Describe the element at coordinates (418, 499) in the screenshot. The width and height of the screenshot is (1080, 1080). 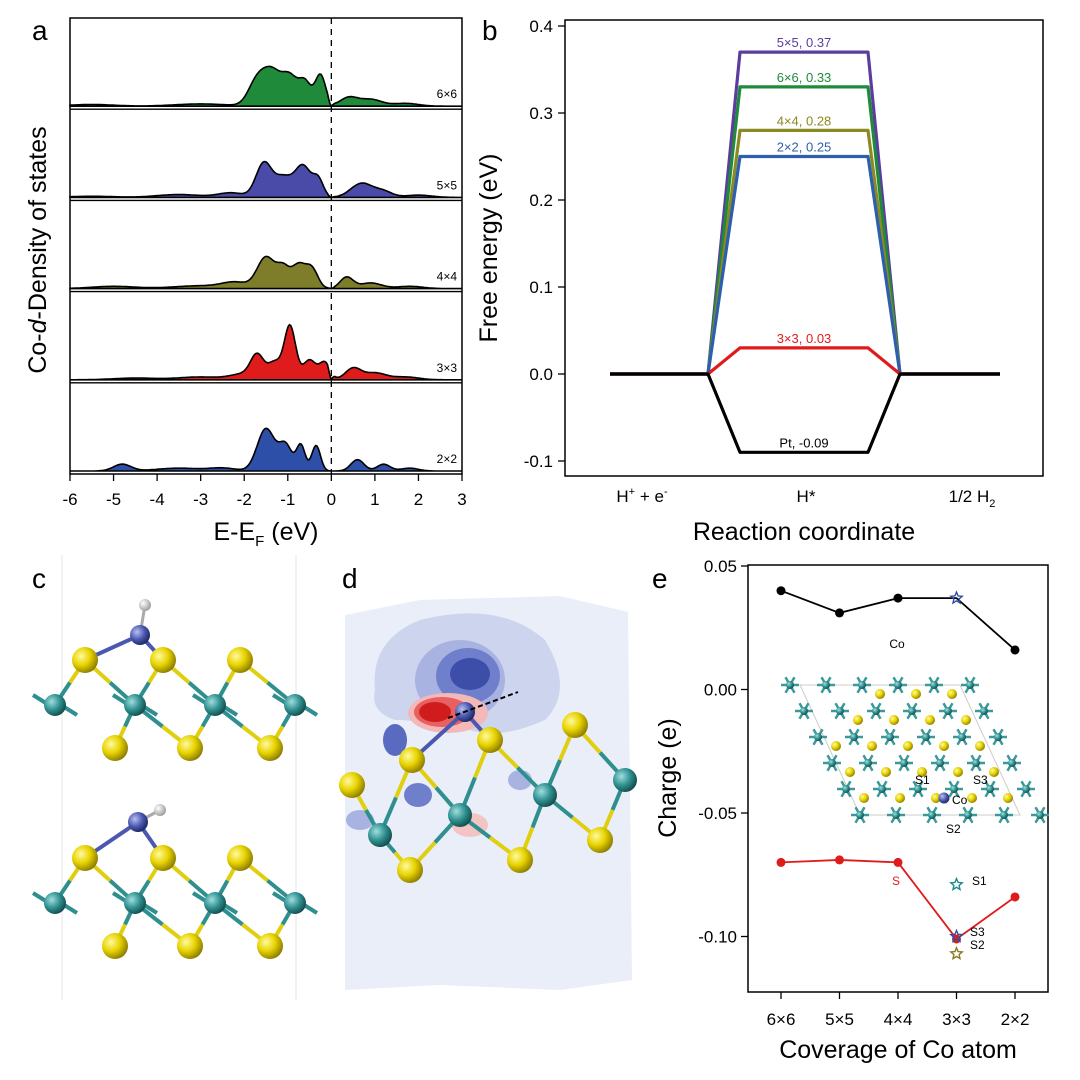
I see `x-tick-label: 2` at that location.